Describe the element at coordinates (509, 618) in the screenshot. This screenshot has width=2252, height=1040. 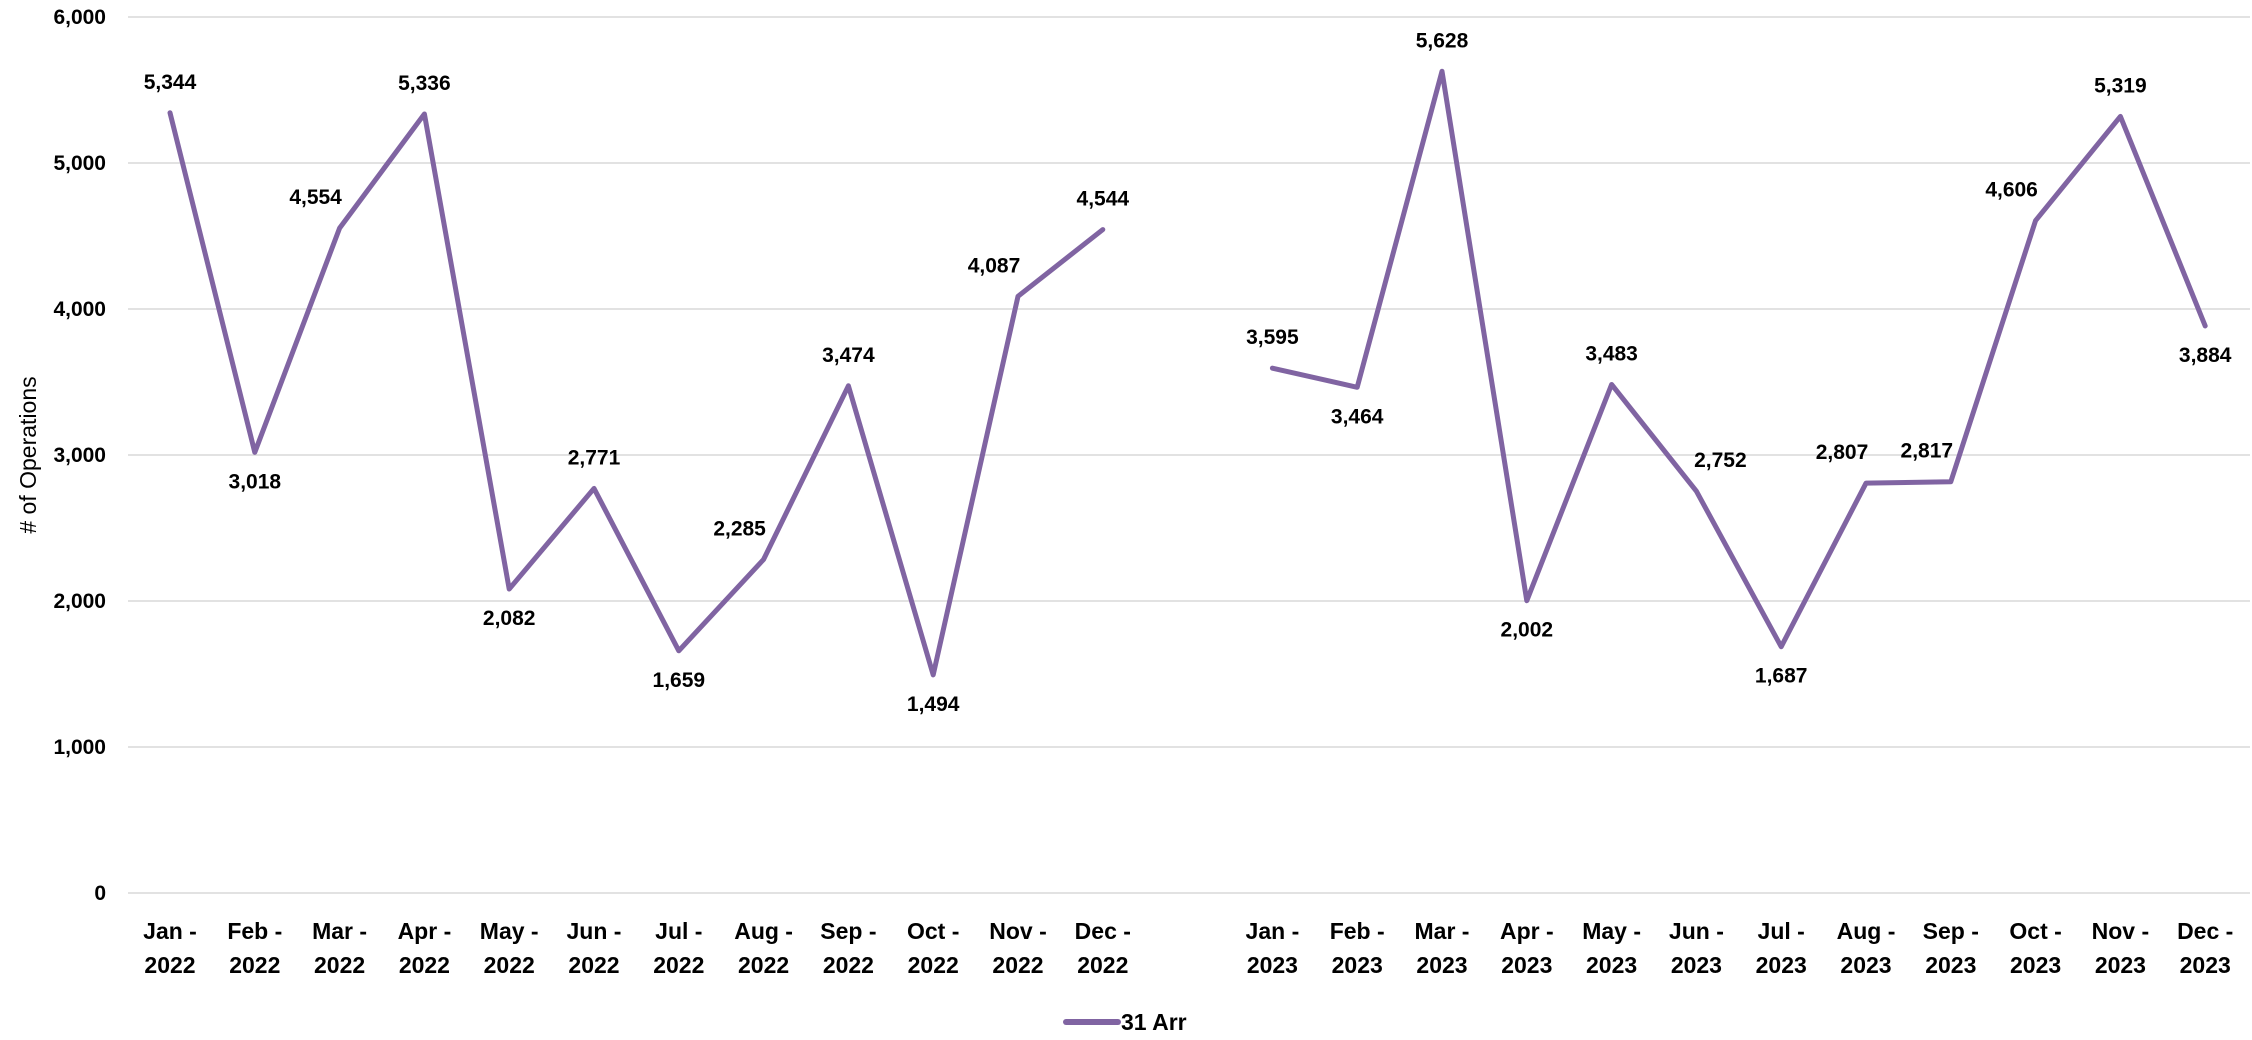
I see `data-label: 2,082` at that location.